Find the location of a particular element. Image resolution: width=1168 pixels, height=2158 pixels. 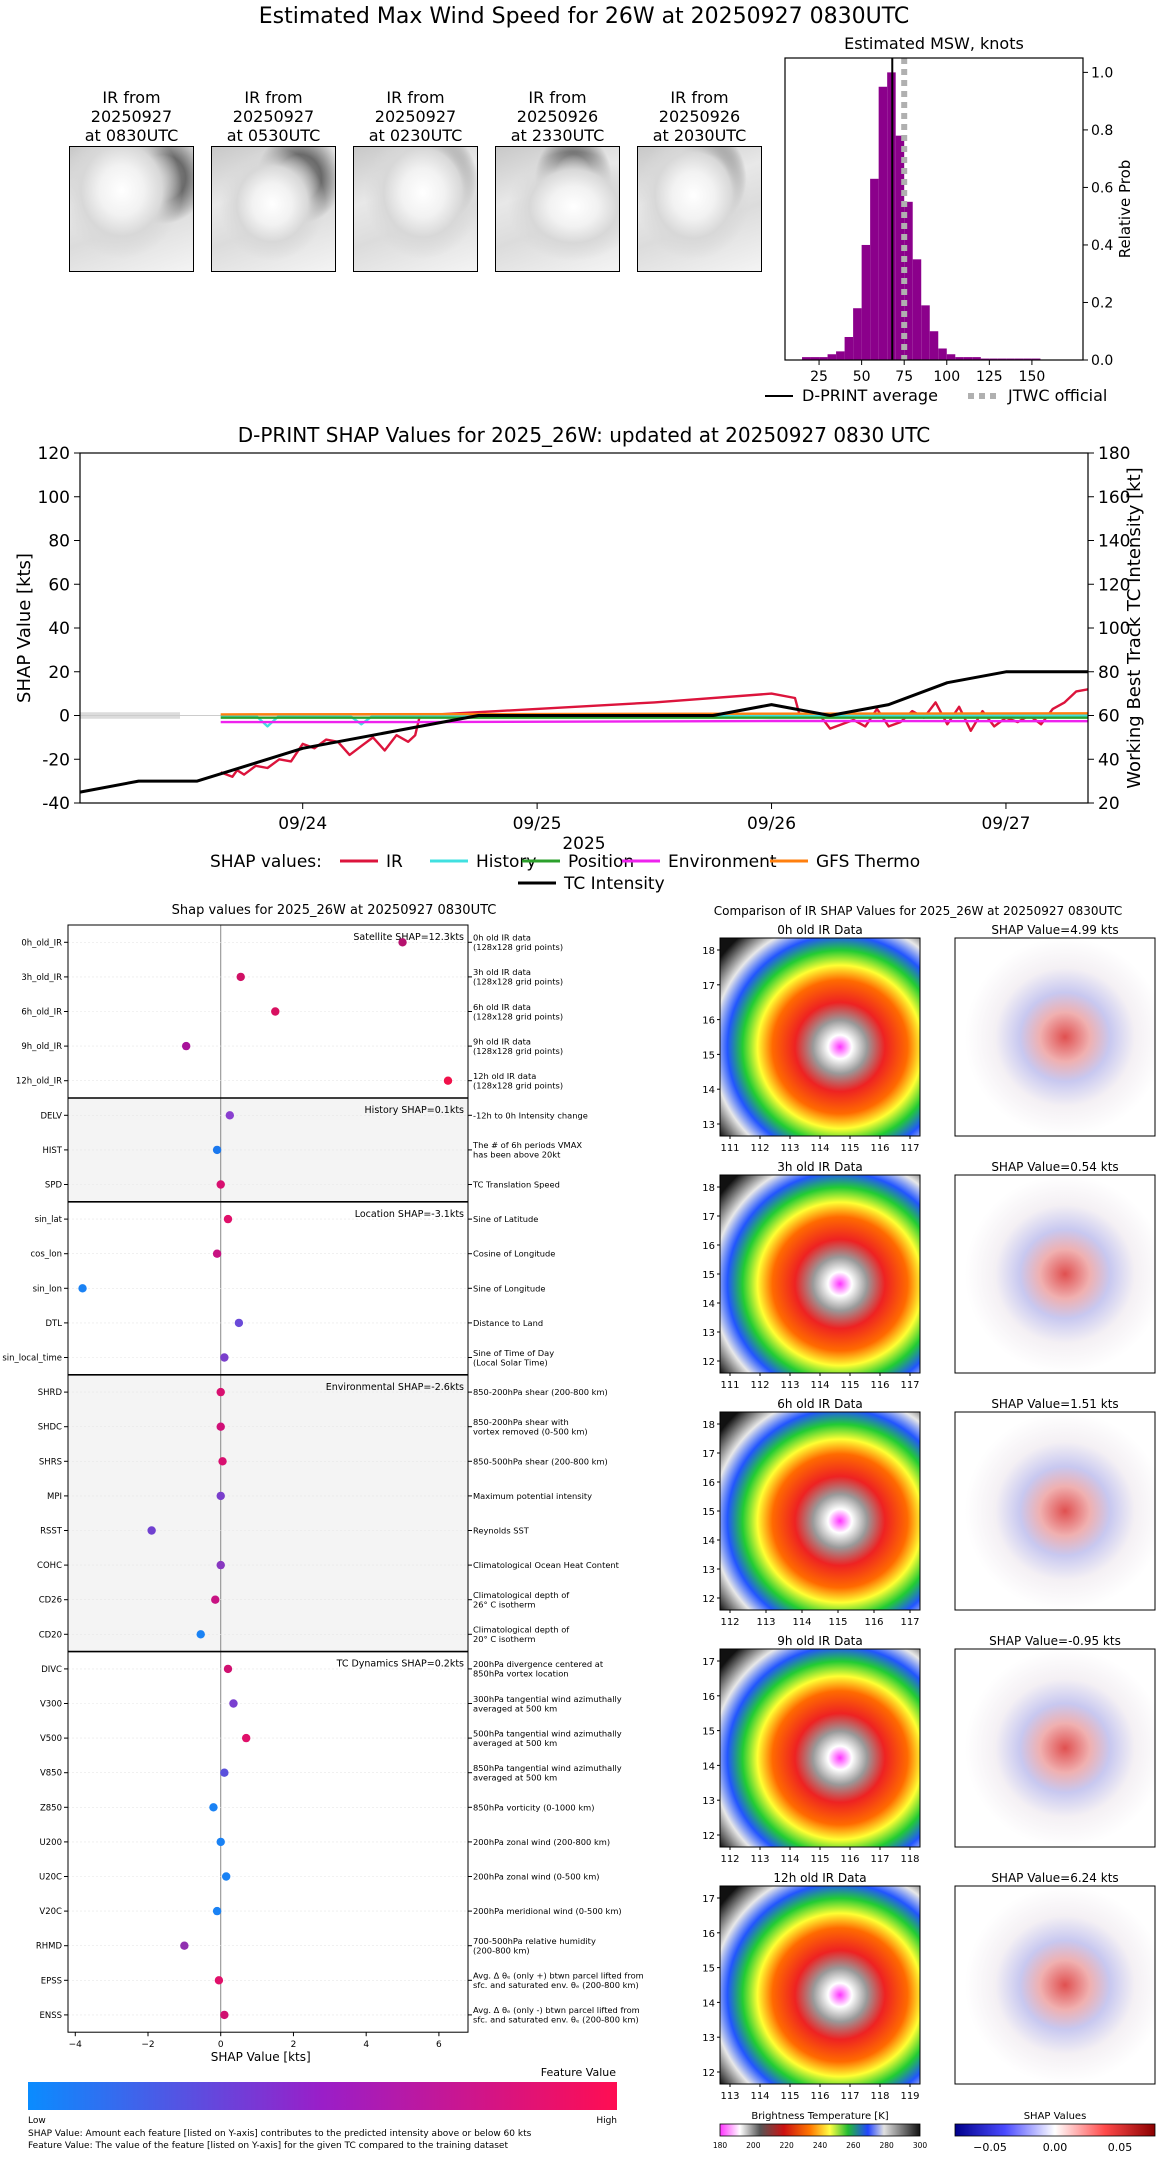

legend-label-jtwc: JTWC official is located at coordinates (1057, 395).